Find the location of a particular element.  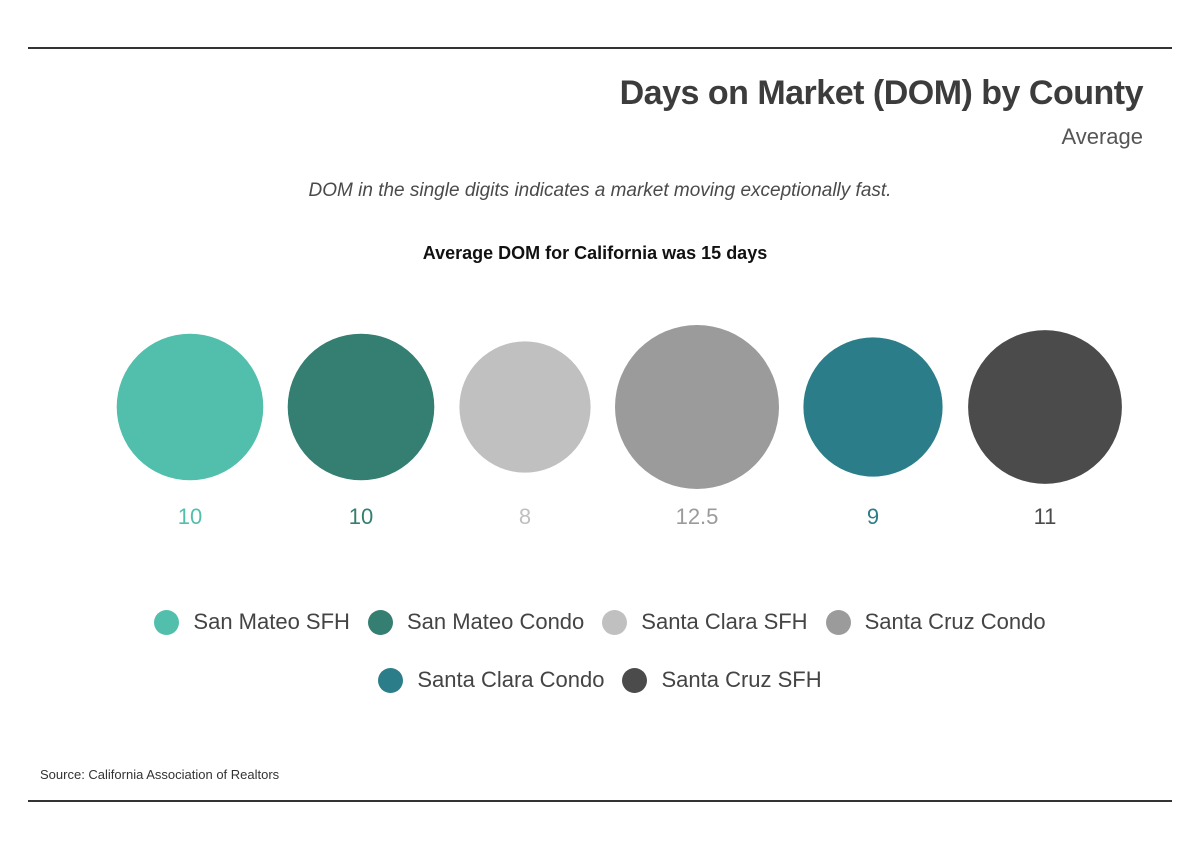

legend-item-santa-clara-sfh: Santa Clara SFH is located at coordinates (705, 622).